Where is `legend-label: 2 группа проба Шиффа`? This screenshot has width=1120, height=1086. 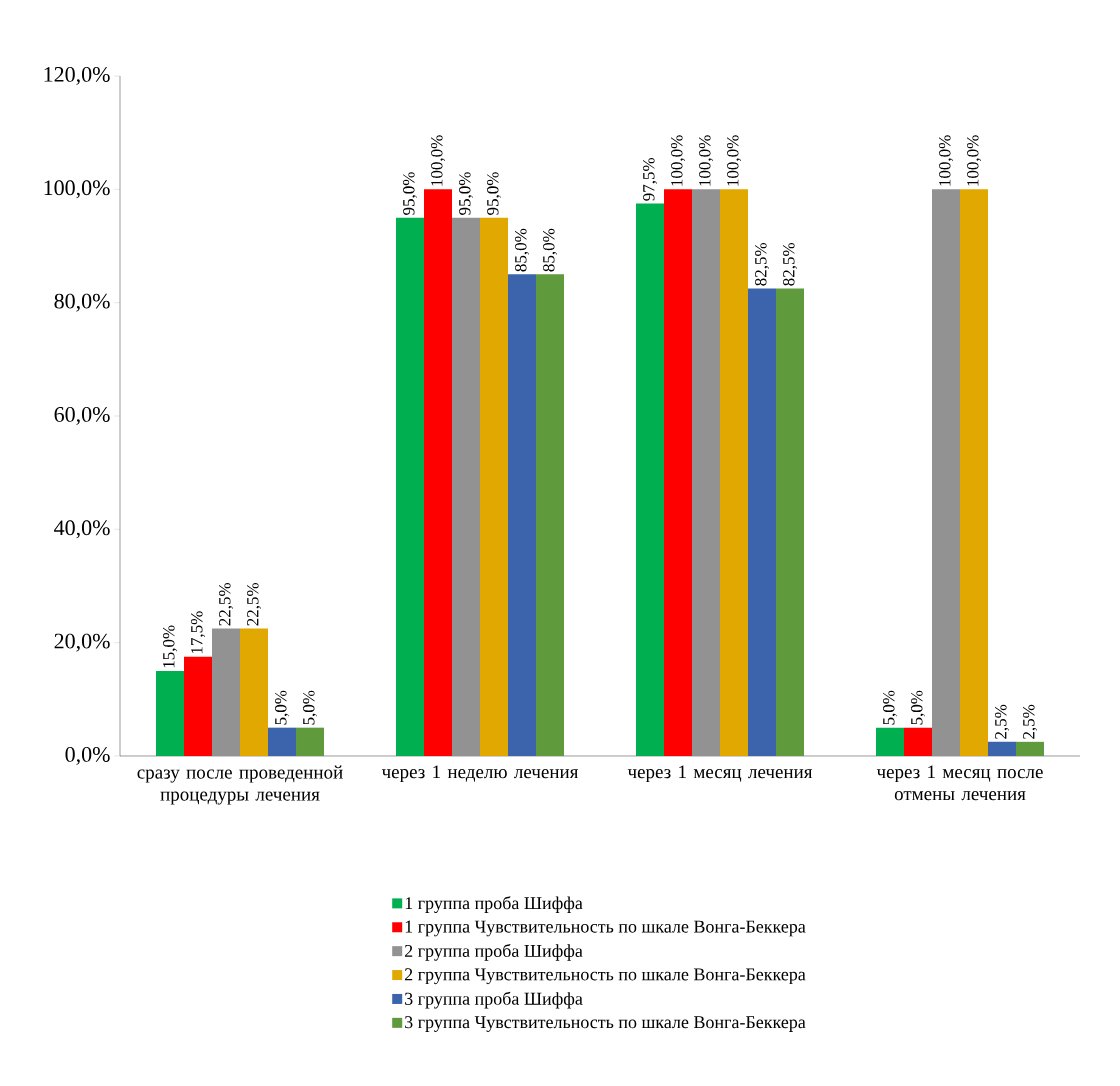
legend-label: 2 группа проба Шиффа is located at coordinates (493, 952).